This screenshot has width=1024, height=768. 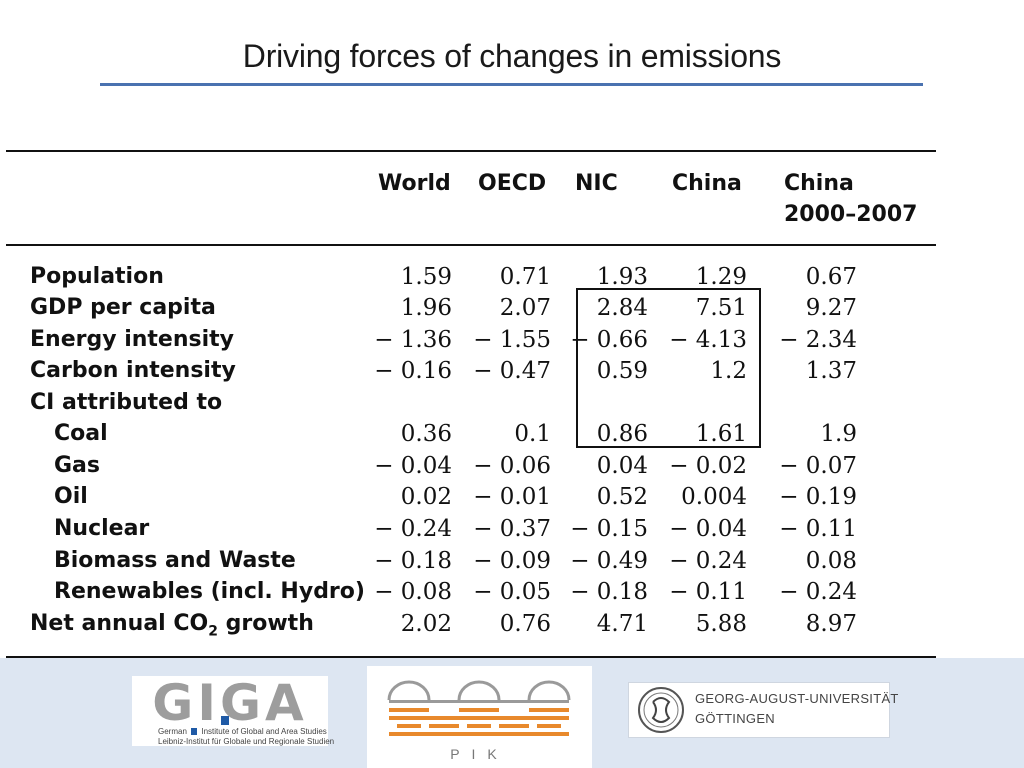 I want to click on row-label-coal: Coal, so click(x=81, y=433).